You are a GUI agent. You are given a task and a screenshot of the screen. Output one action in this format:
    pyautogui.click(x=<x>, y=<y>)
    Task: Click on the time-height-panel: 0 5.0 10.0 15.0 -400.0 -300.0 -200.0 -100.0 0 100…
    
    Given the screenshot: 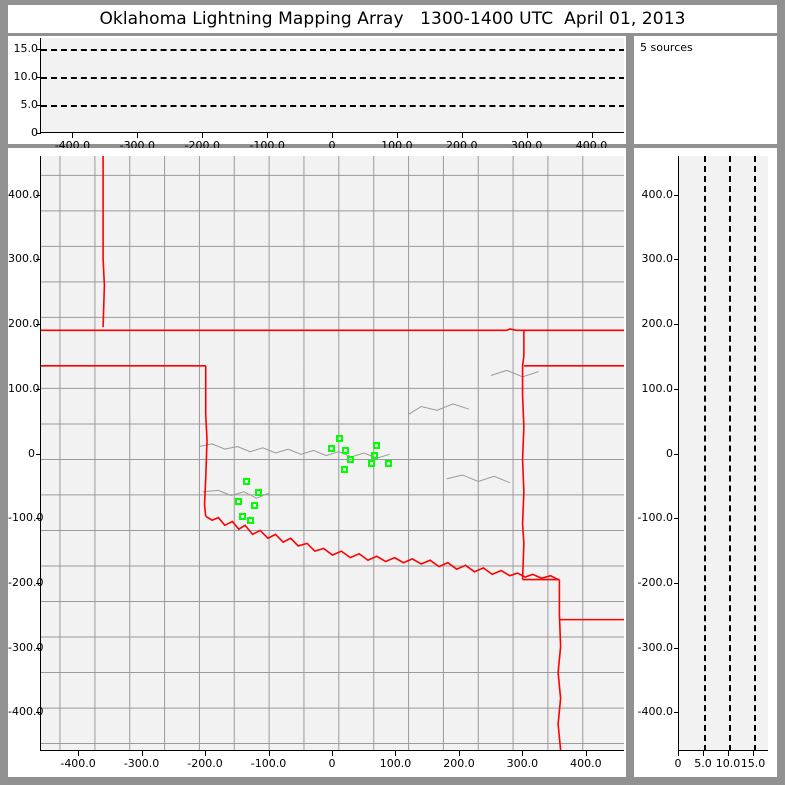 What is the action you would take?
    pyautogui.click(x=317, y=94)
    